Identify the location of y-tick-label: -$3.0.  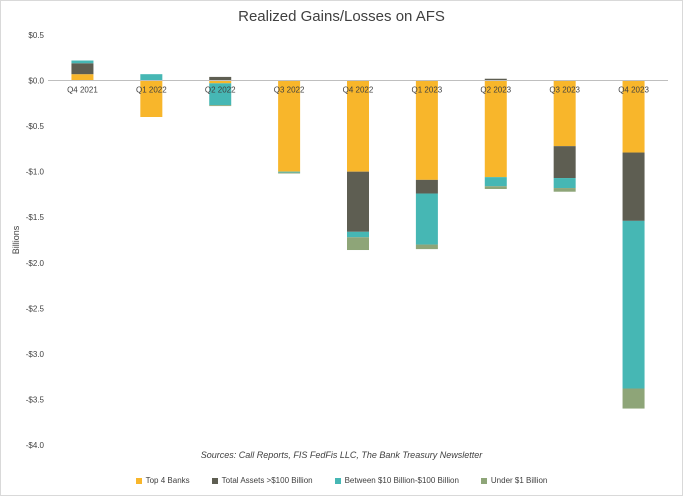
(35, 354).